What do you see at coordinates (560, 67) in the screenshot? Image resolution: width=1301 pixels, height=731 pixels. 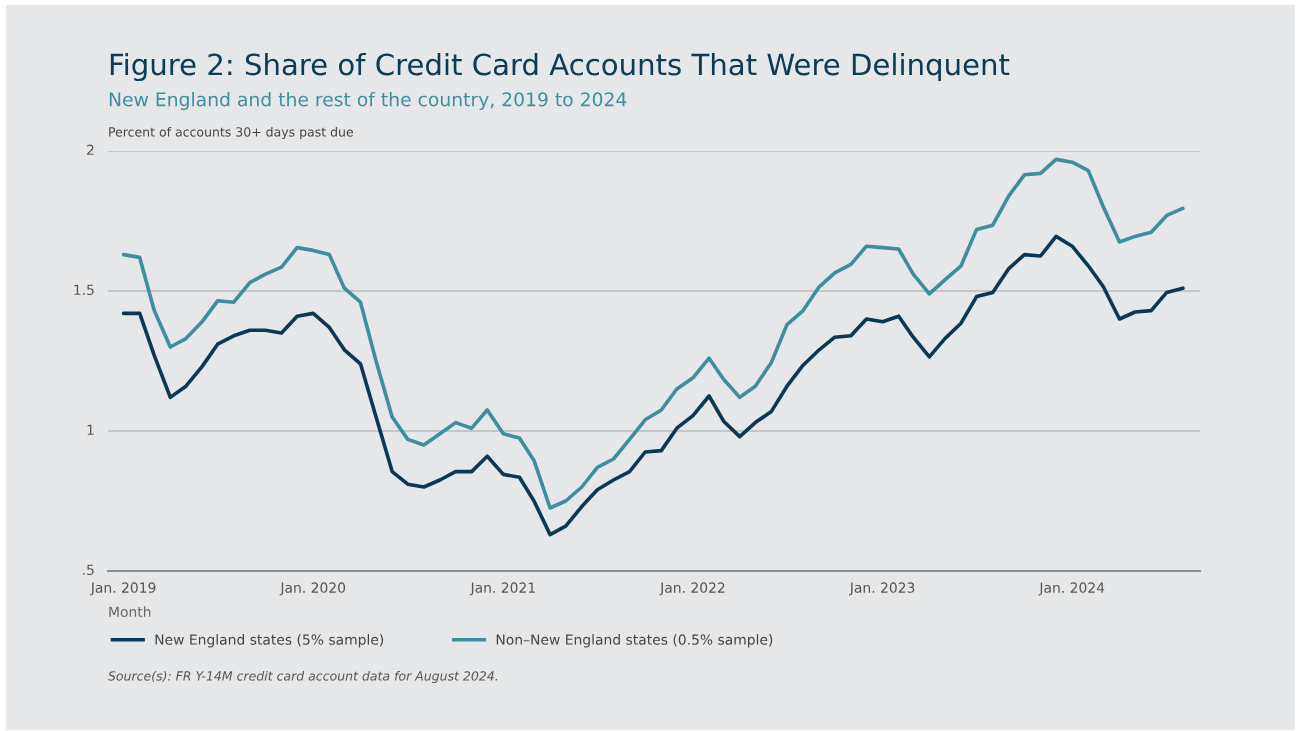 I see `chart-title: Figure 2: Share of Credit Card Accounts That Were Delinquent` at bounding box center [560, 67].